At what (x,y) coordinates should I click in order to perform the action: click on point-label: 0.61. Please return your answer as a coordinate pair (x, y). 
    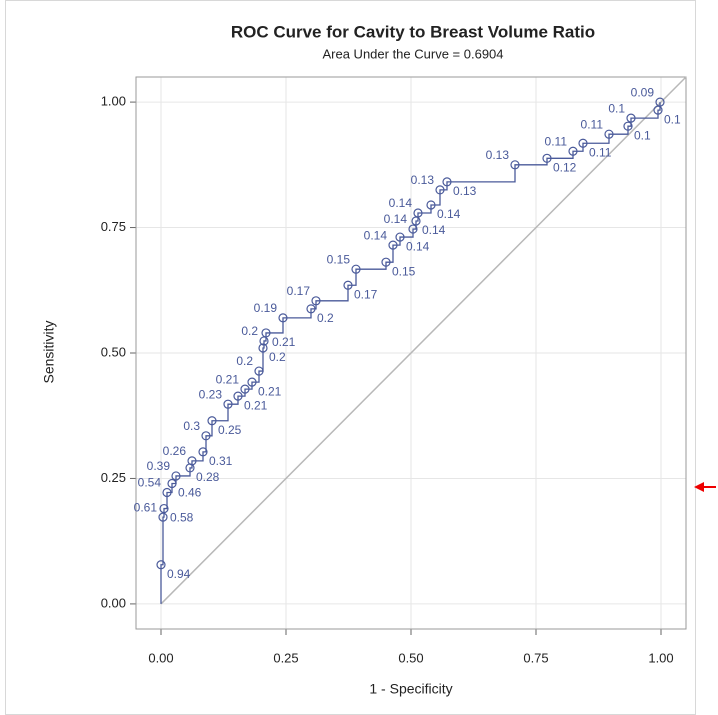
    Looking at the image, I should click on (146, 507).